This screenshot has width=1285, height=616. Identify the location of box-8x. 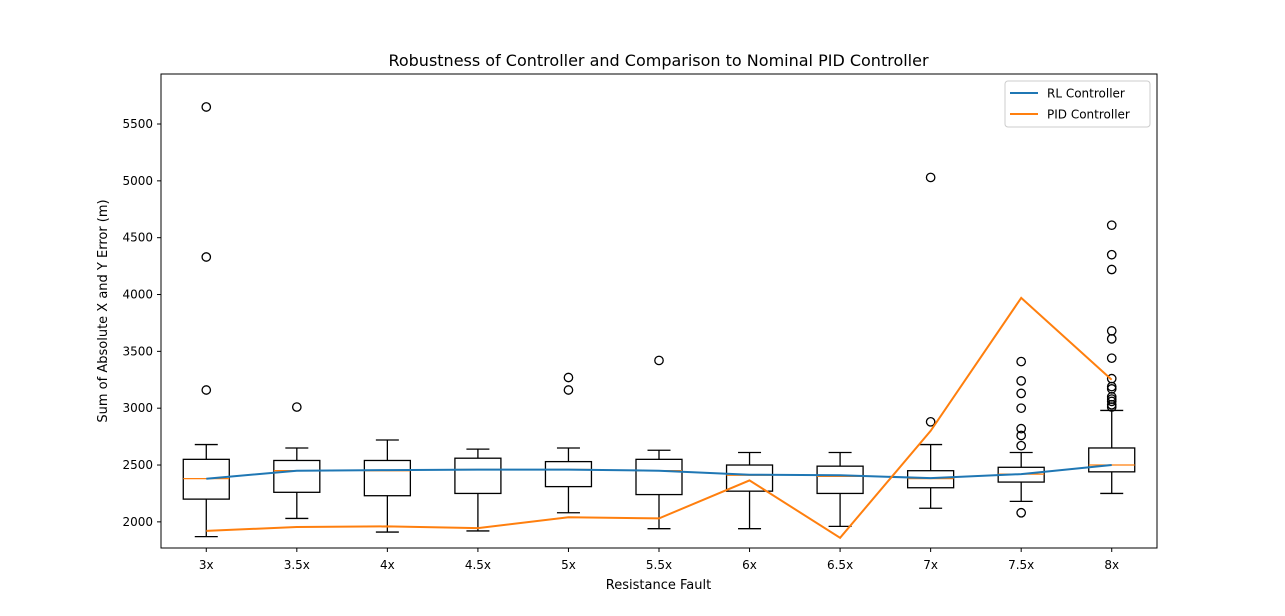
(1112, 357).